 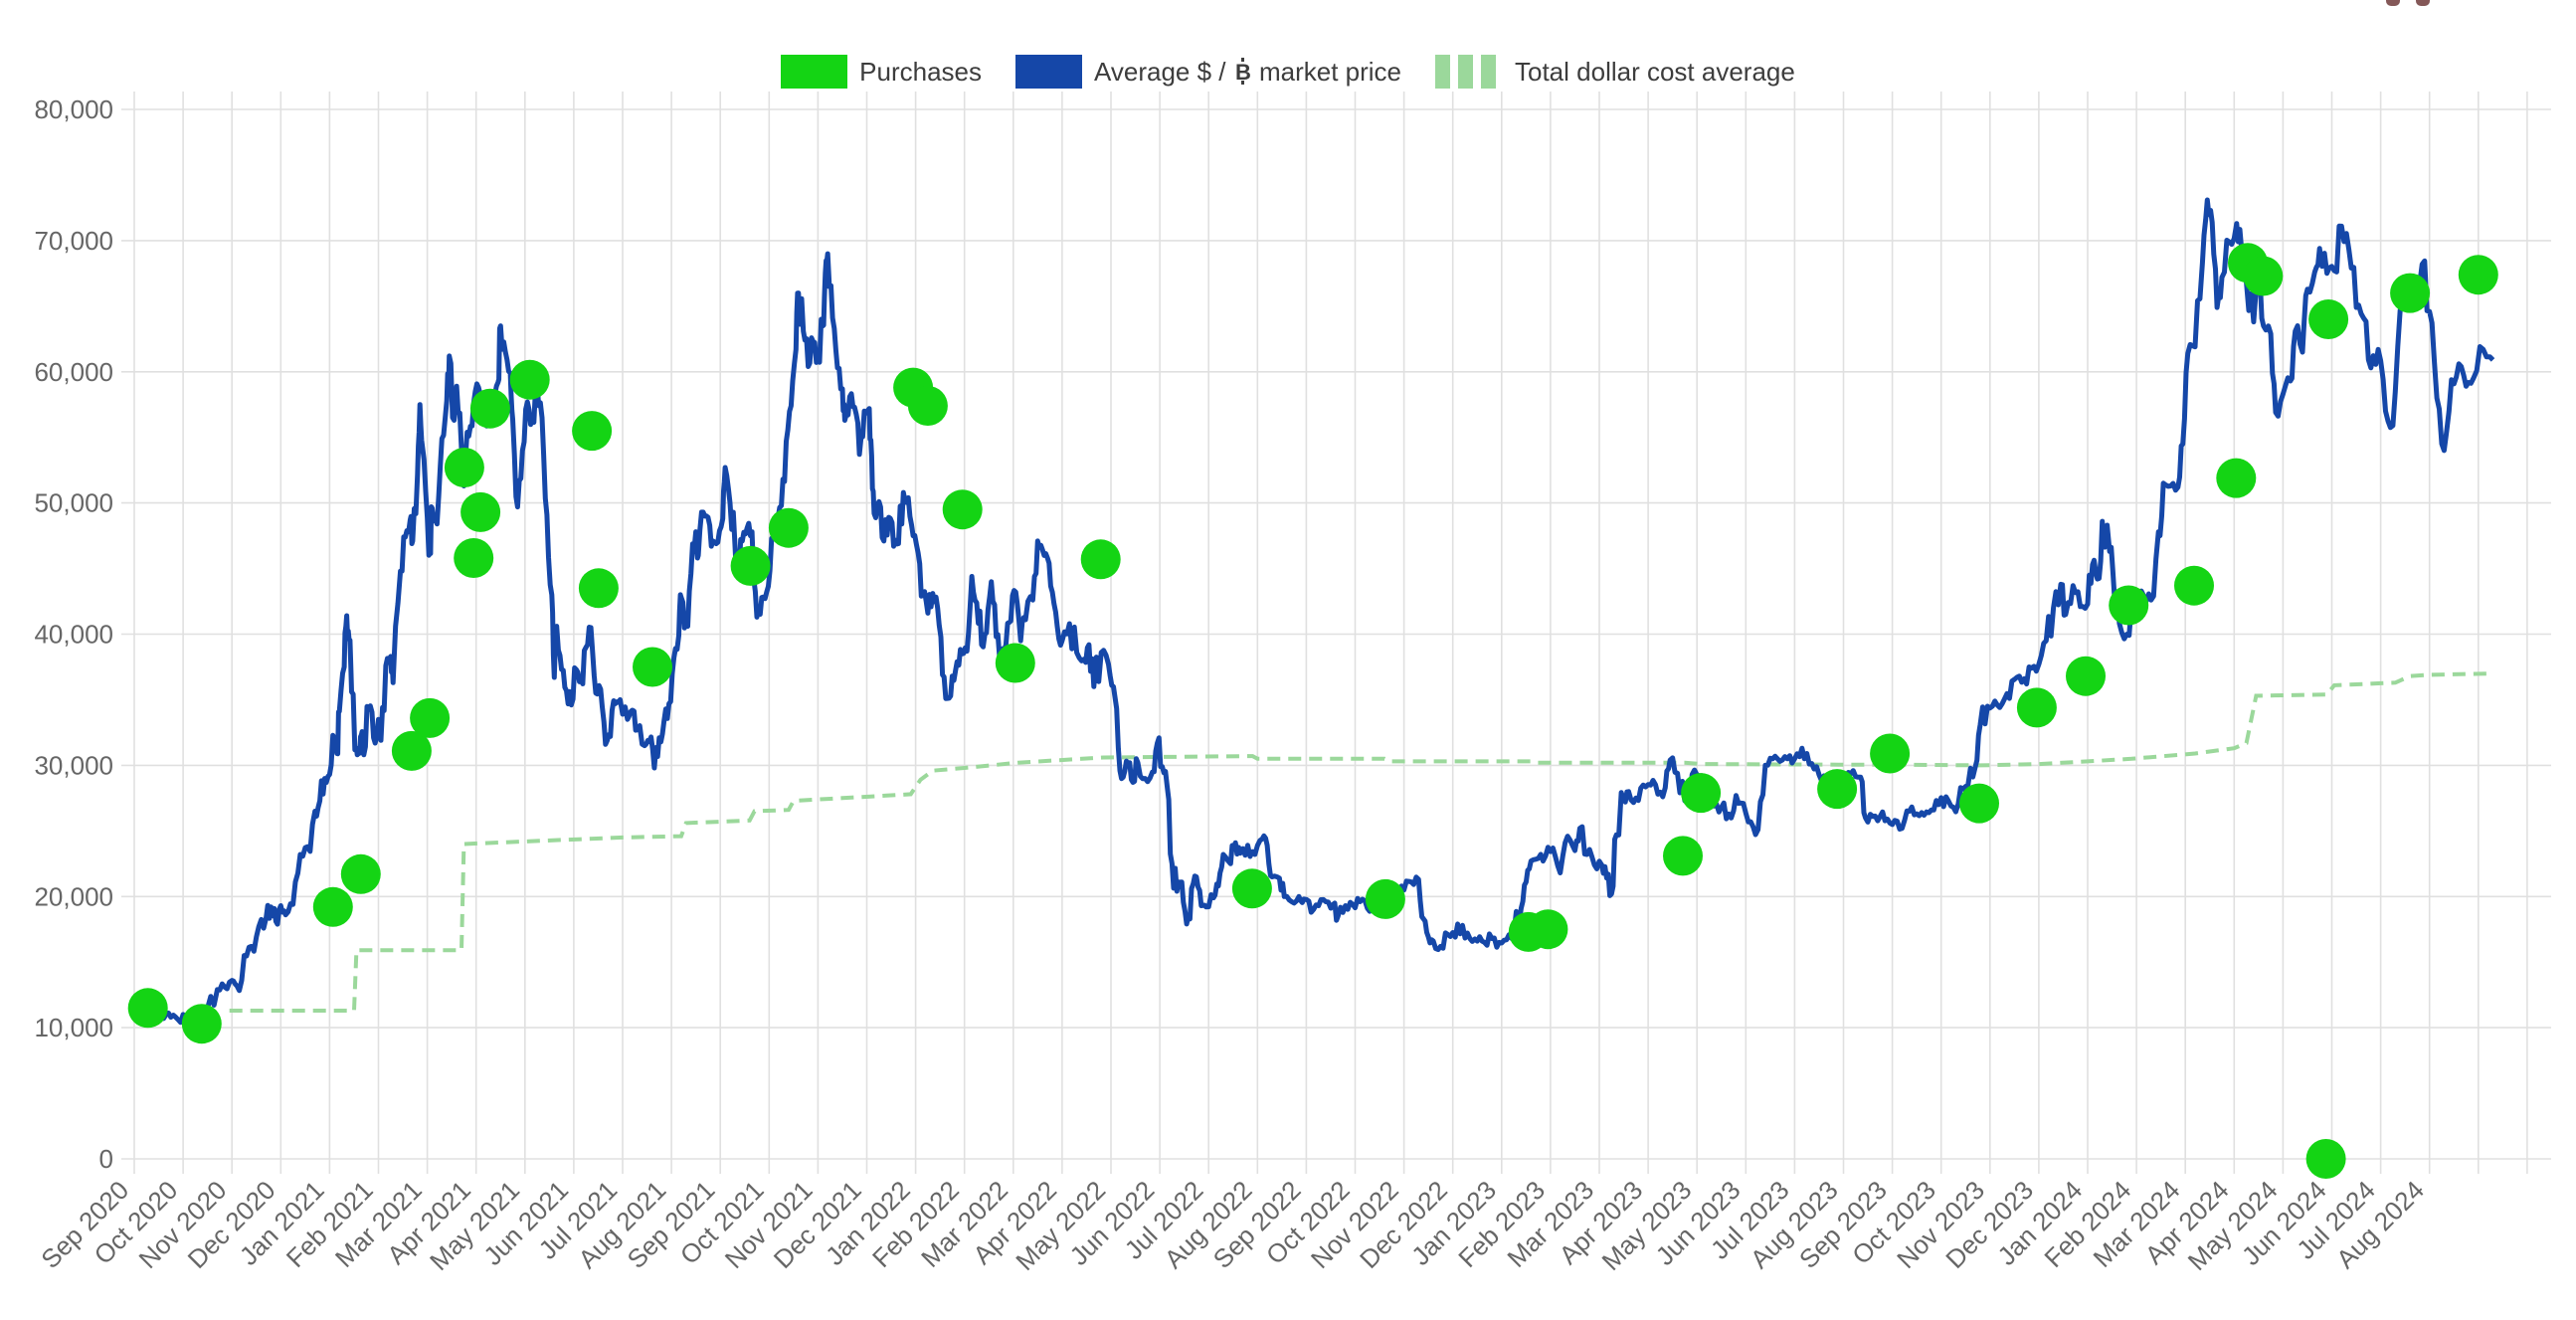 What do you see at coordinates (73, 503) in the screenshot?
I see `y-axis-label: 50,000` at bounding box center [73, 503].